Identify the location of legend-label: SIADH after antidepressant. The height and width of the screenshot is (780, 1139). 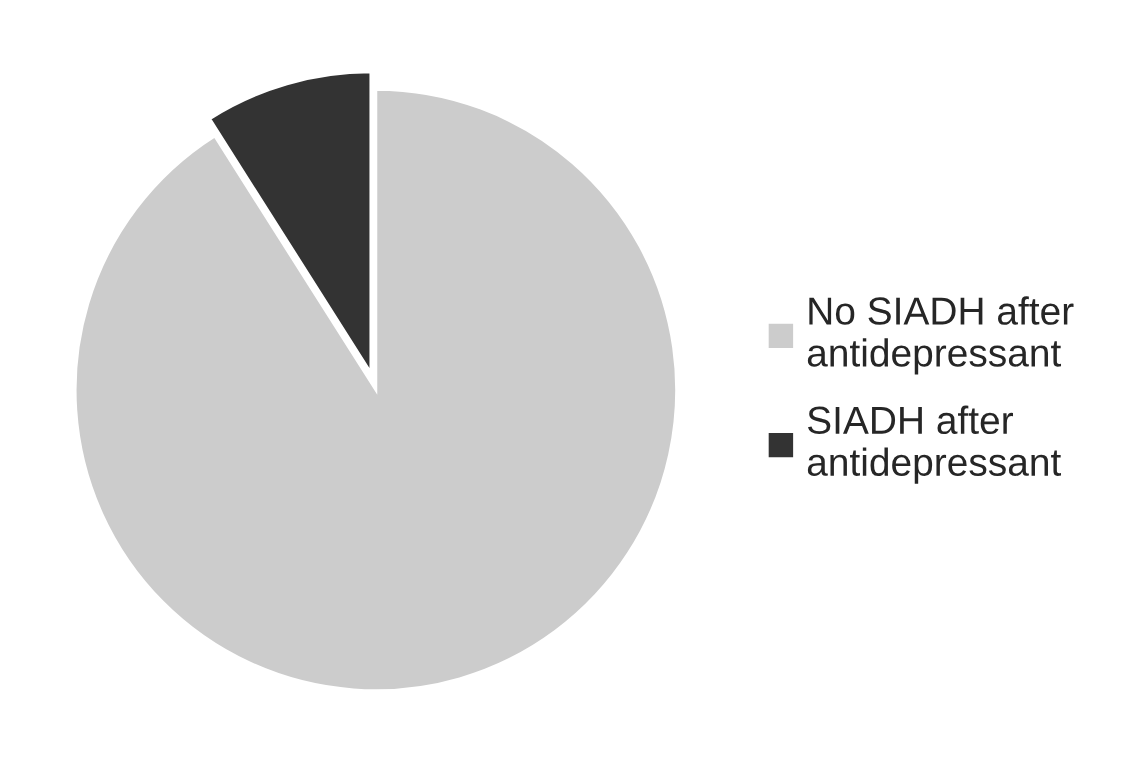
(934, 444).